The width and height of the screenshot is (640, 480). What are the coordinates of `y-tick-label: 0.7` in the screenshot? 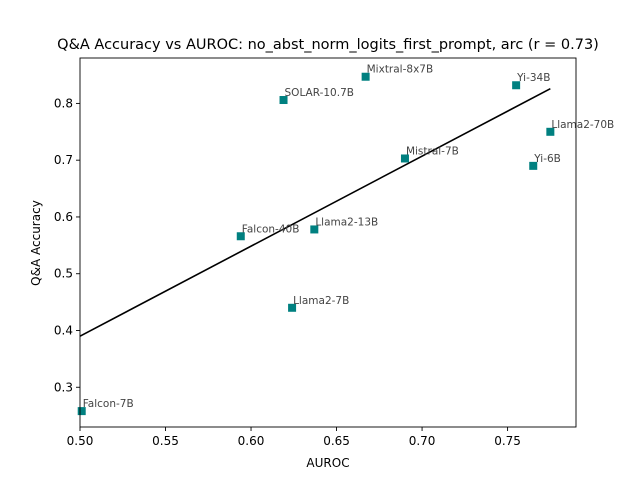 It's located at (63, 160).